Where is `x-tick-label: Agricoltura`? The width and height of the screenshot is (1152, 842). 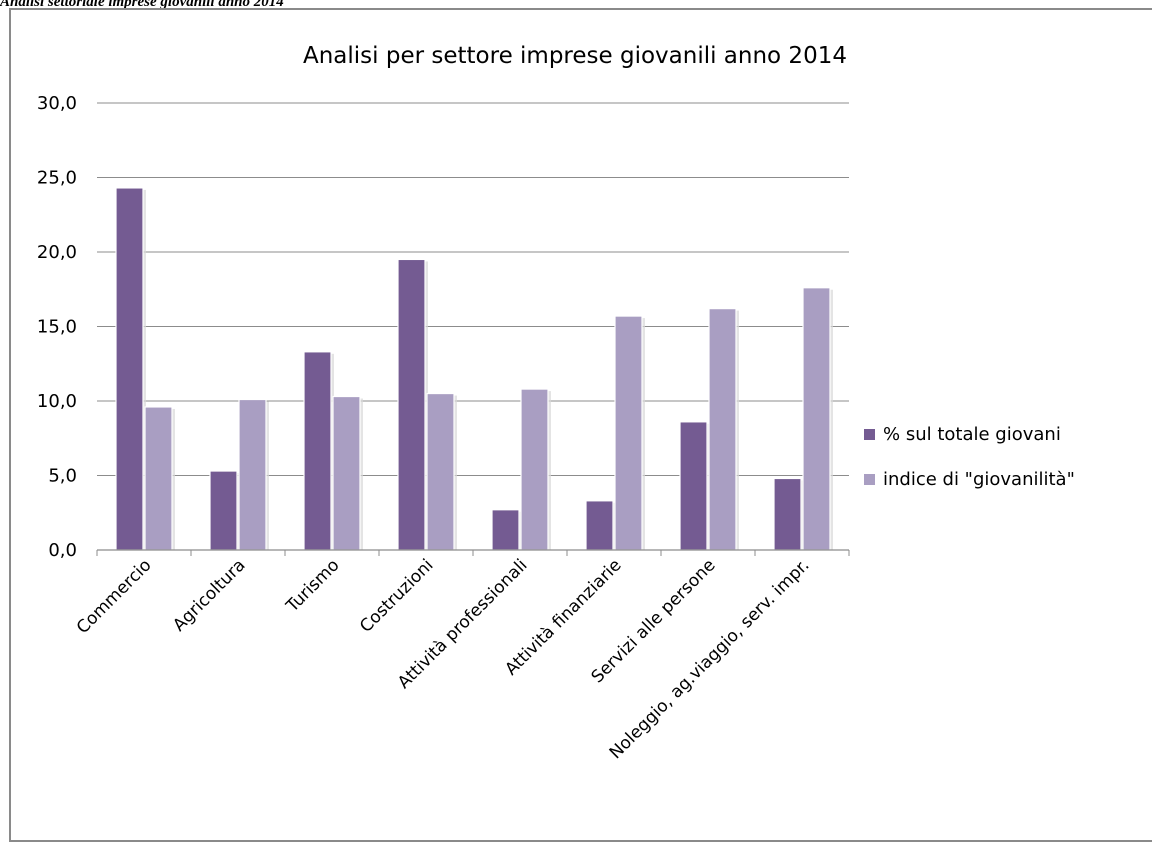
x-tick-label: Agricoltura is located at coordinates (209, 595).